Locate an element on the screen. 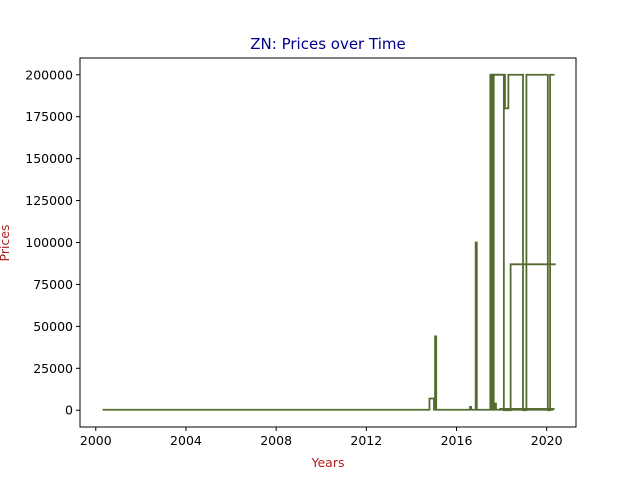 This screenshot has width=640, height=480. y-tick-label: 175000 is located at coordinates (49, 116).